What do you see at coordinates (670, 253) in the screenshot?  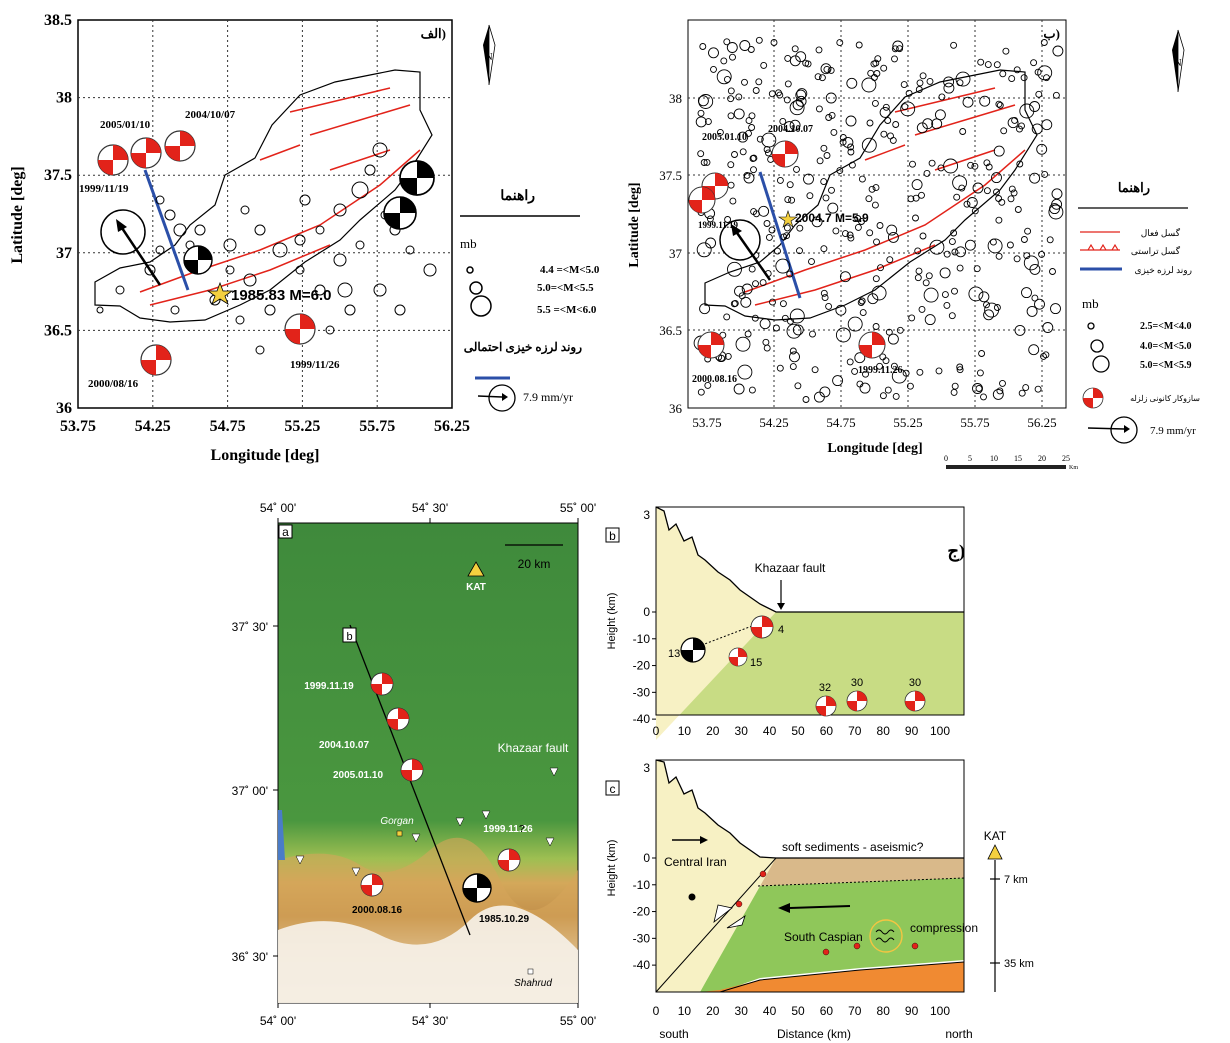 I see `y-tick-labels: 38 37.5 37 36.5 36` at bounding box center [670, 253].